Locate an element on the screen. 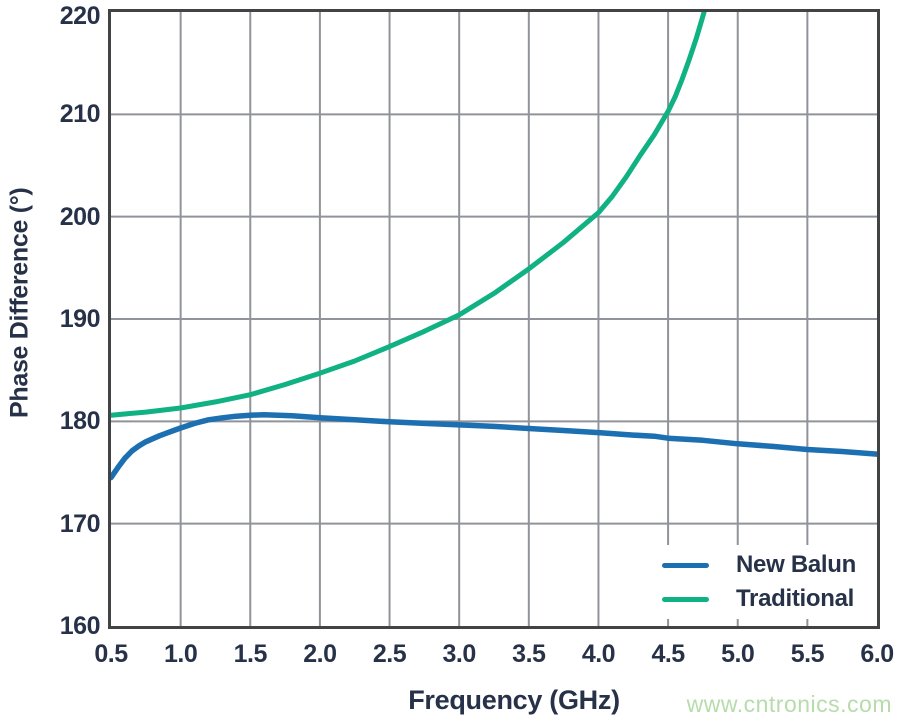  x-tick-label: 2.0 is located at coordinates (320, 654).